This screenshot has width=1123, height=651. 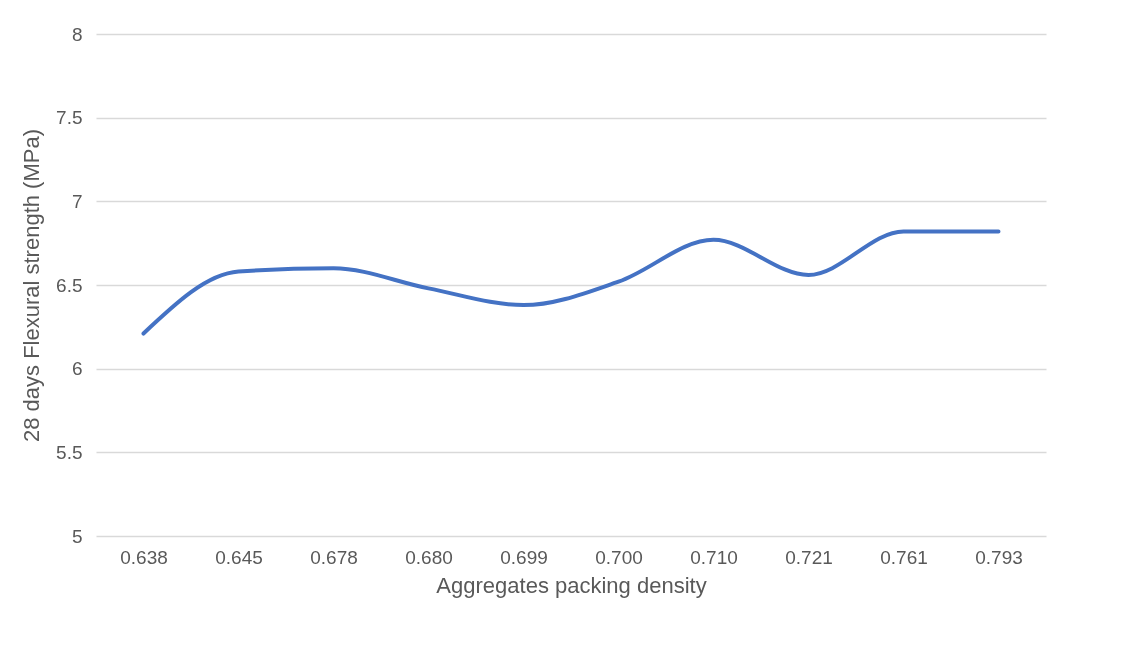 I want to click on y-tick-label: 7.5, so click(x=69, y=118).